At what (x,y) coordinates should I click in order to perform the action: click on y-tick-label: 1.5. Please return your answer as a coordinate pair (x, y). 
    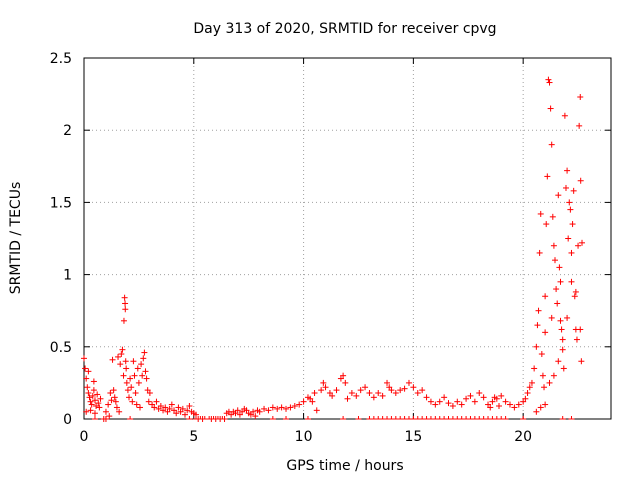
    Looking at the image, I should click on (61, 203).